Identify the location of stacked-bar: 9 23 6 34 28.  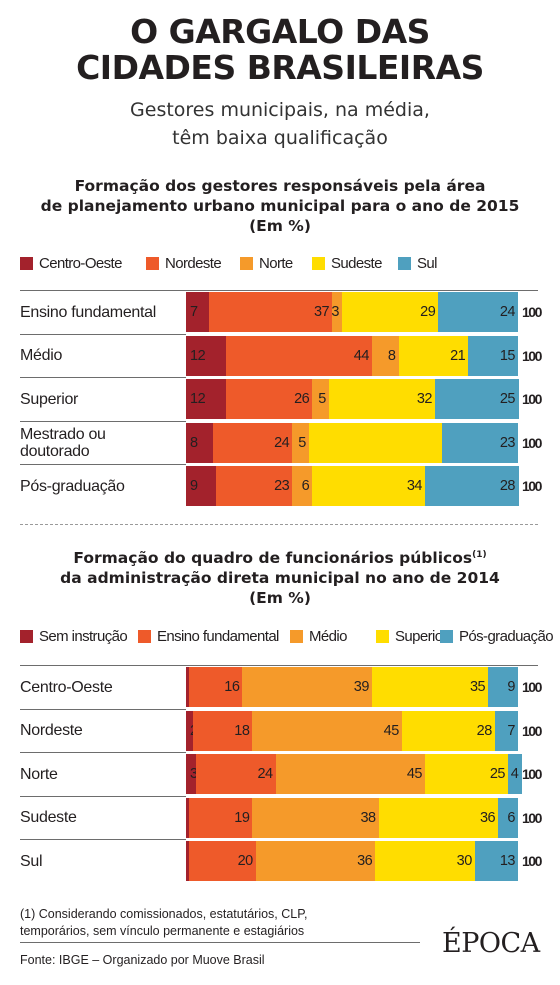
(352, 486).